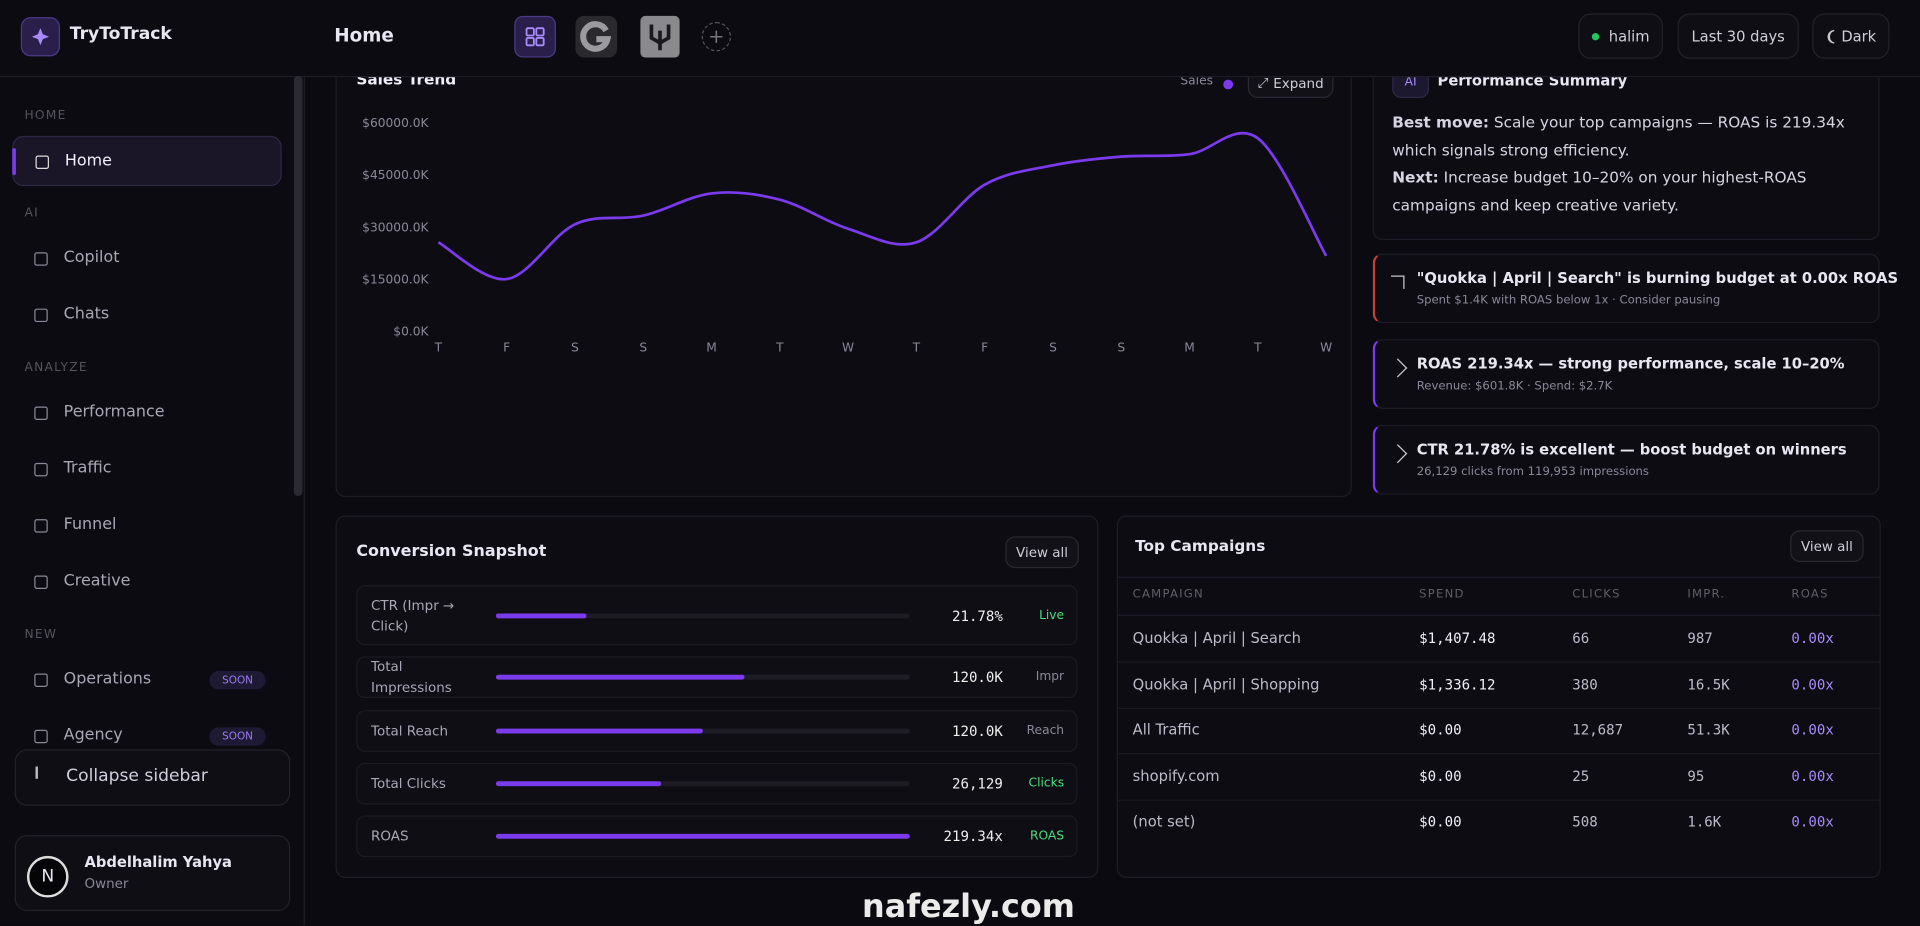  I want to click on brand-logo, so click(40, 37).